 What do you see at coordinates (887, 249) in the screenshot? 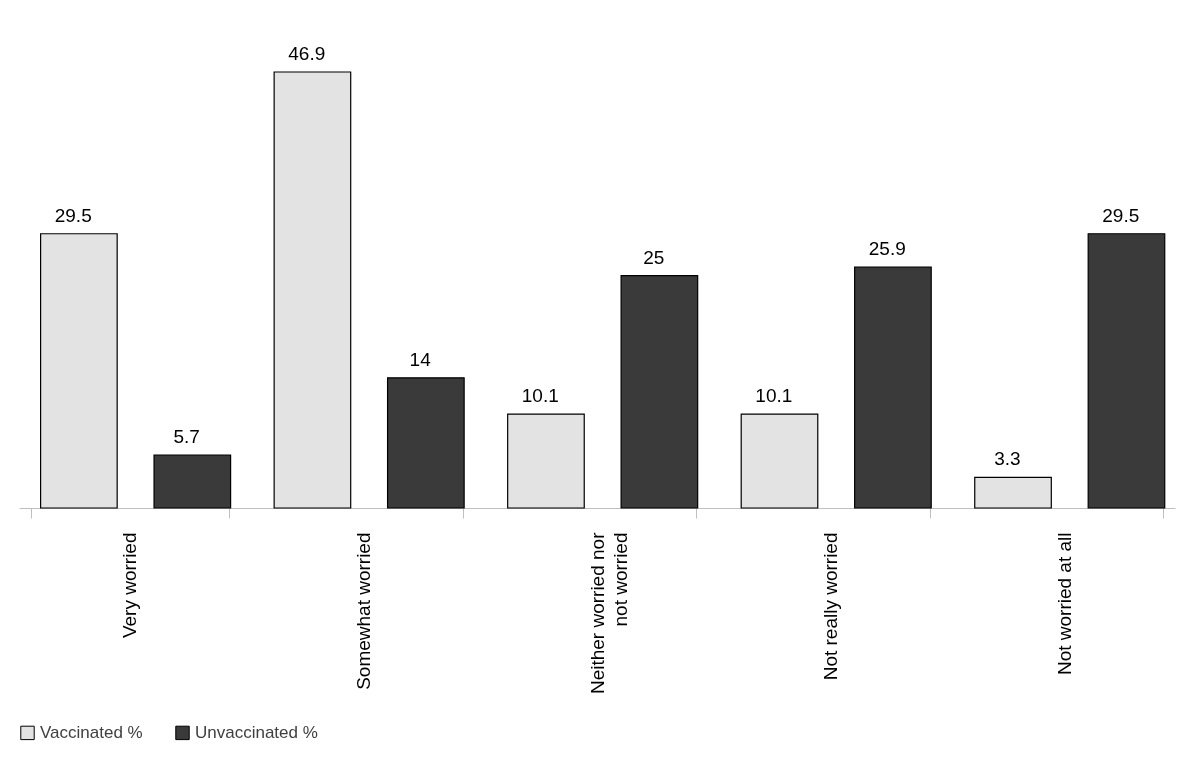
I see `data-label: 25.9` at bounding box center [887, 249].